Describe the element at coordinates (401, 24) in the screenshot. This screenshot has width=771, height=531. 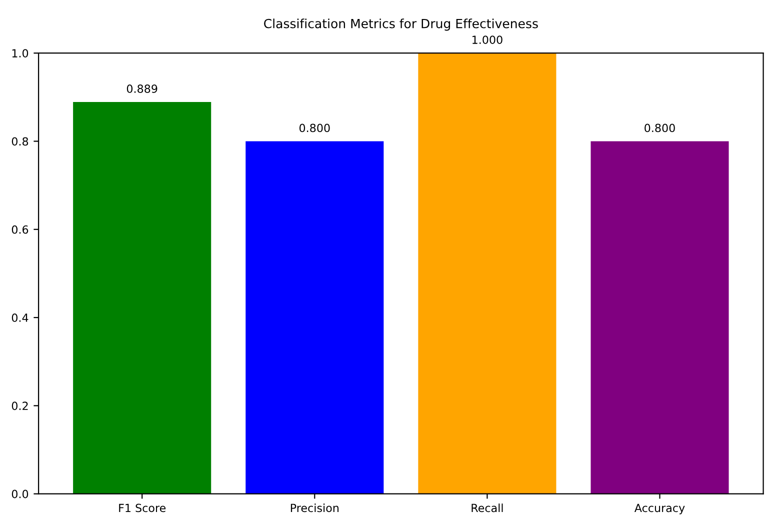
I see `chart-title: Classification Metrics for Drug Effectiveness` at that location.